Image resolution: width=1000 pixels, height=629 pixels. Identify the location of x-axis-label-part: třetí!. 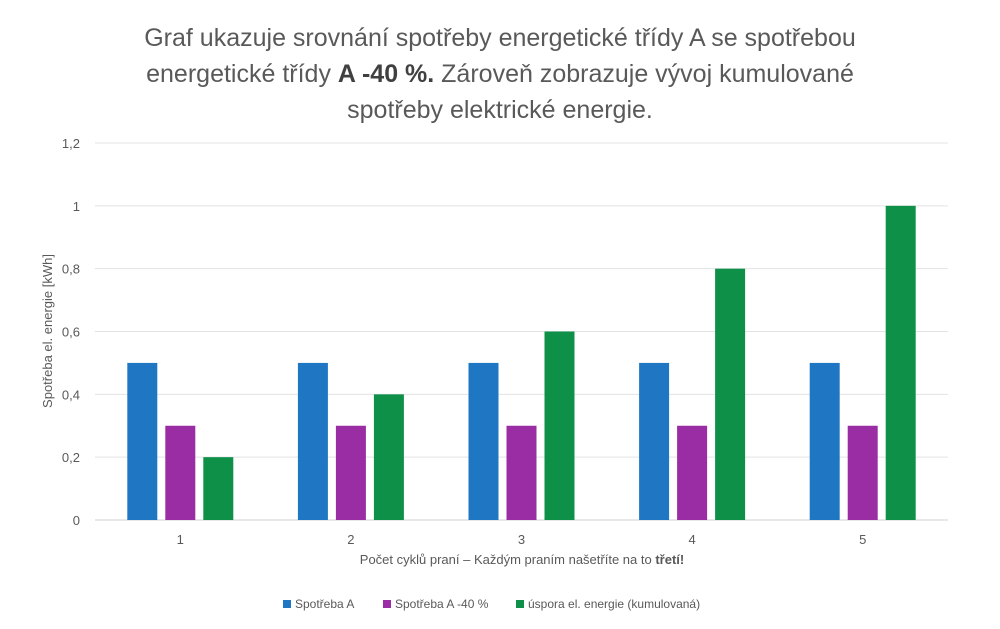
(669, 559).